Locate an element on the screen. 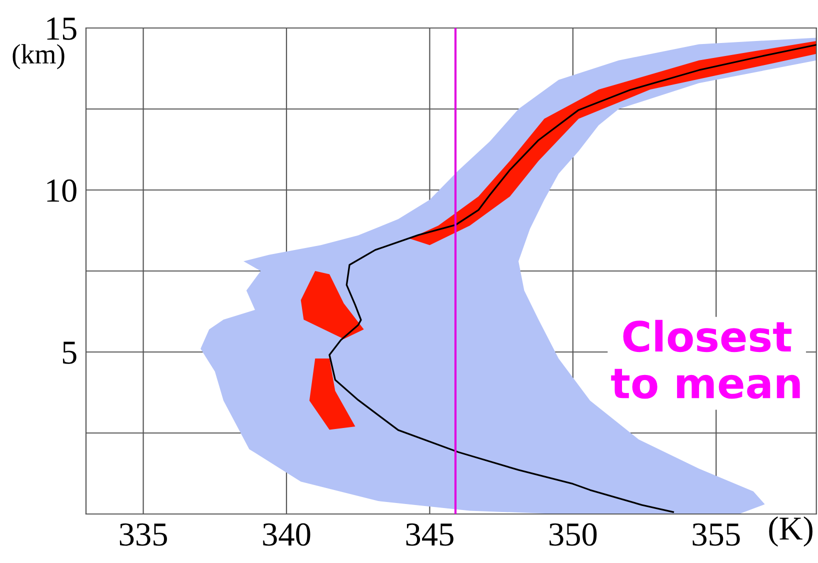  x-tick-label: 340 is located at coordinates (286, 534).